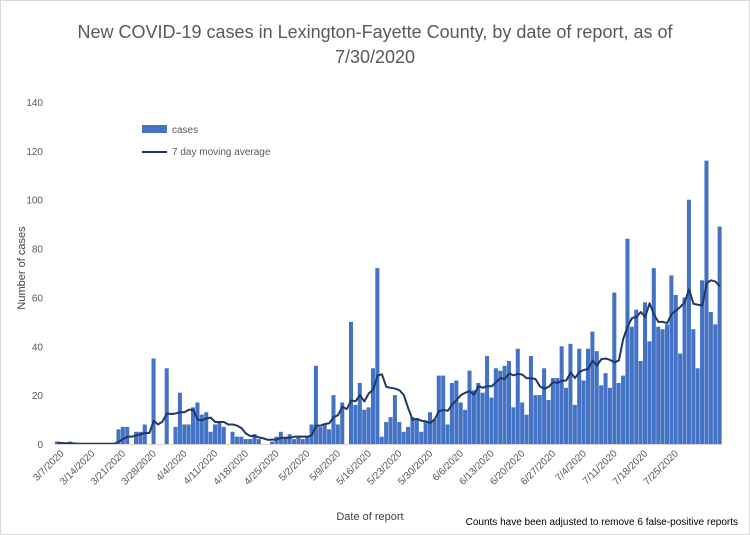 The width and height of the screenshot is (750, 535). What do you see at coordinates (34, 103) in the screenshot?
I see `y-tick-label: 140` at bounding box center [34, 103].